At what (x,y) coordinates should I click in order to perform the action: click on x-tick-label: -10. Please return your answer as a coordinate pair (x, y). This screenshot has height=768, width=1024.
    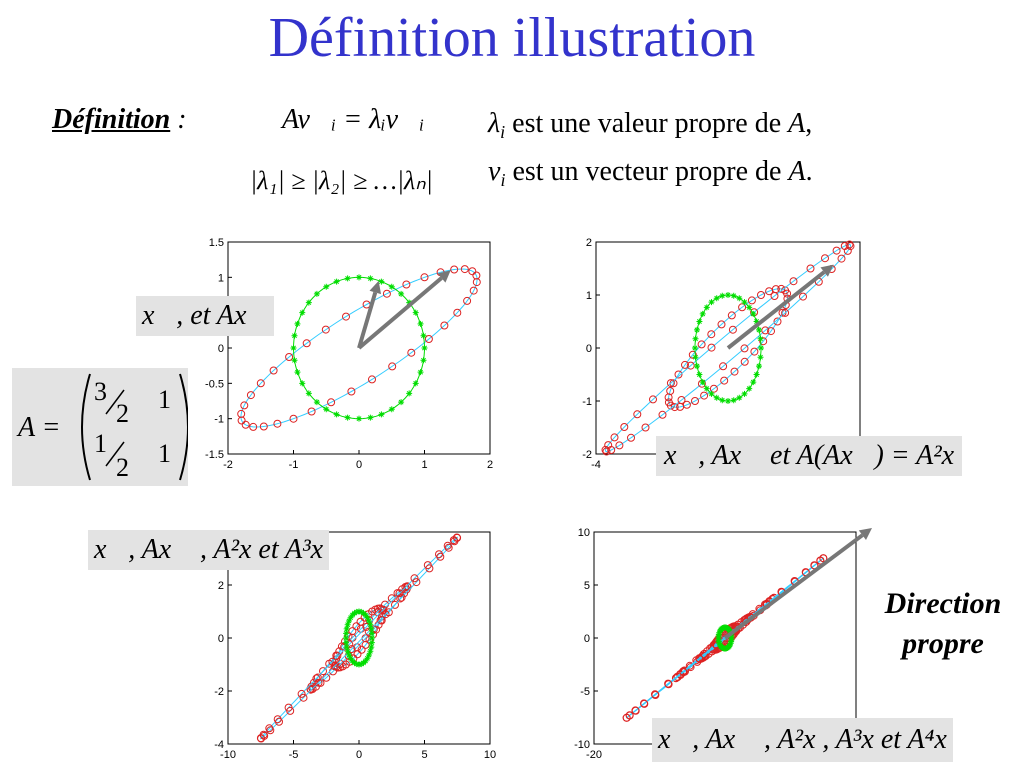
    Looking at the image, I should click on (228, 755).